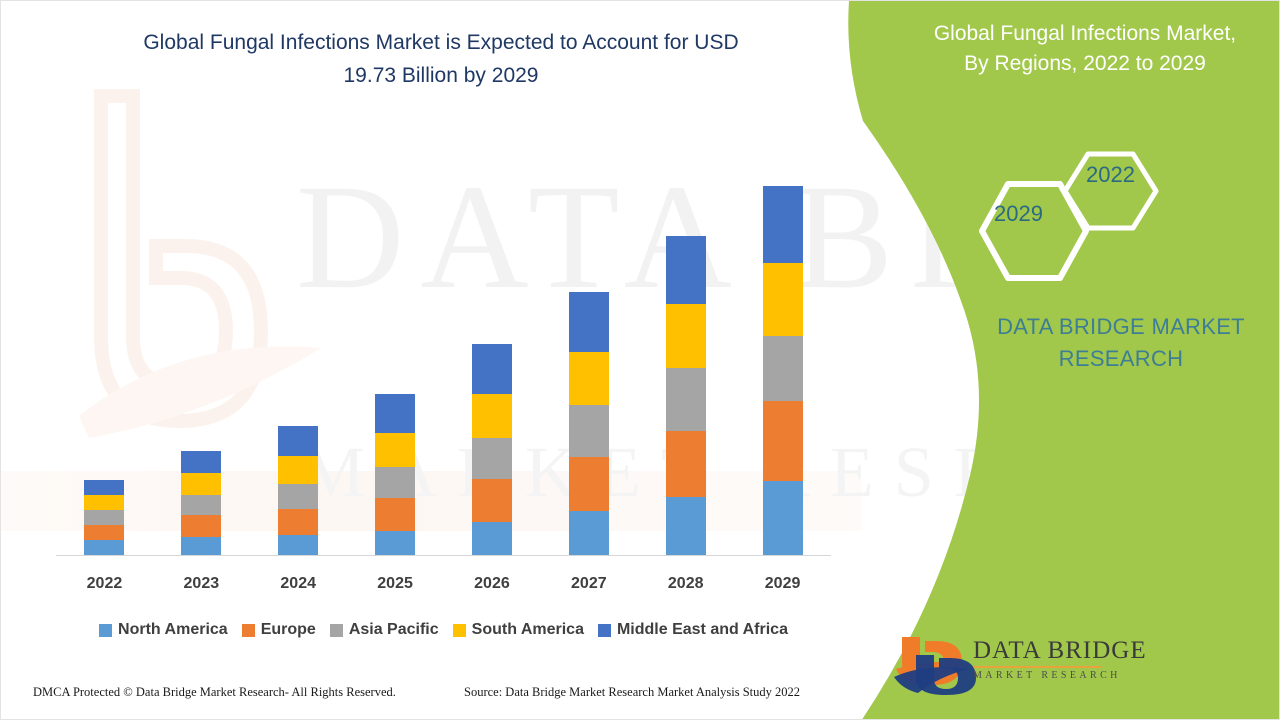  What do you see at coordinates (443, 587) in the screenshot?
I see `chart-x-axis-labels: 2022 2023 2024 2025 2026 2027 2028 2029` at bounding box center [443, 587].